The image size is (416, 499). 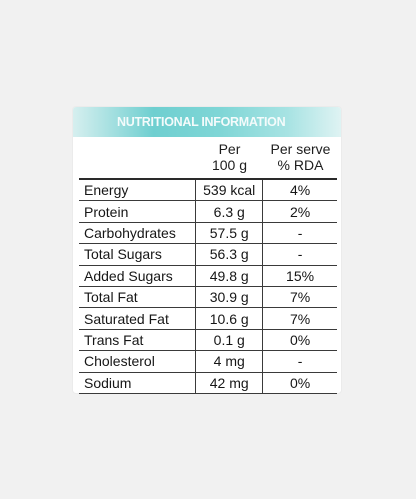 I want to click on nutrient-name: Total Sugars, so click(x=138, y=254).